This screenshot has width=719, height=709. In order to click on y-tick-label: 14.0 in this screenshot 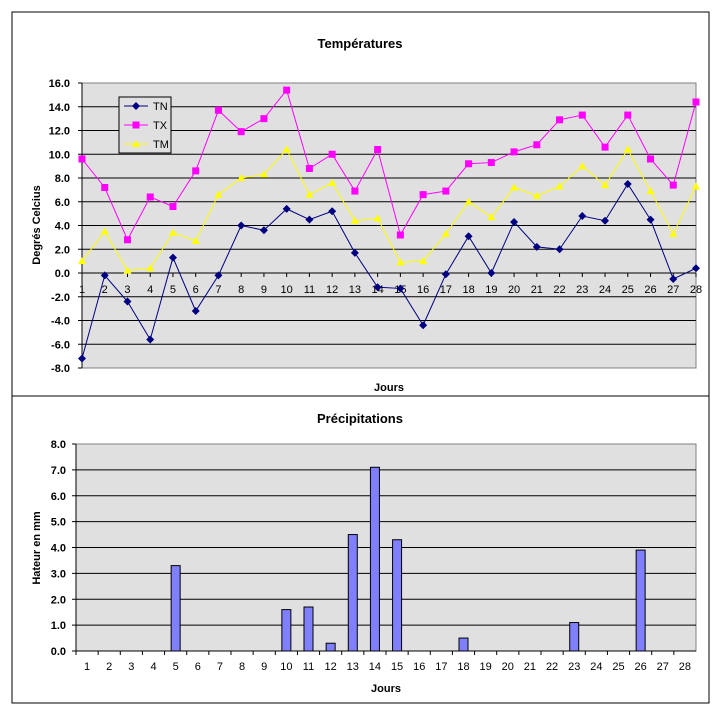, I will do `click(59, 108)`.